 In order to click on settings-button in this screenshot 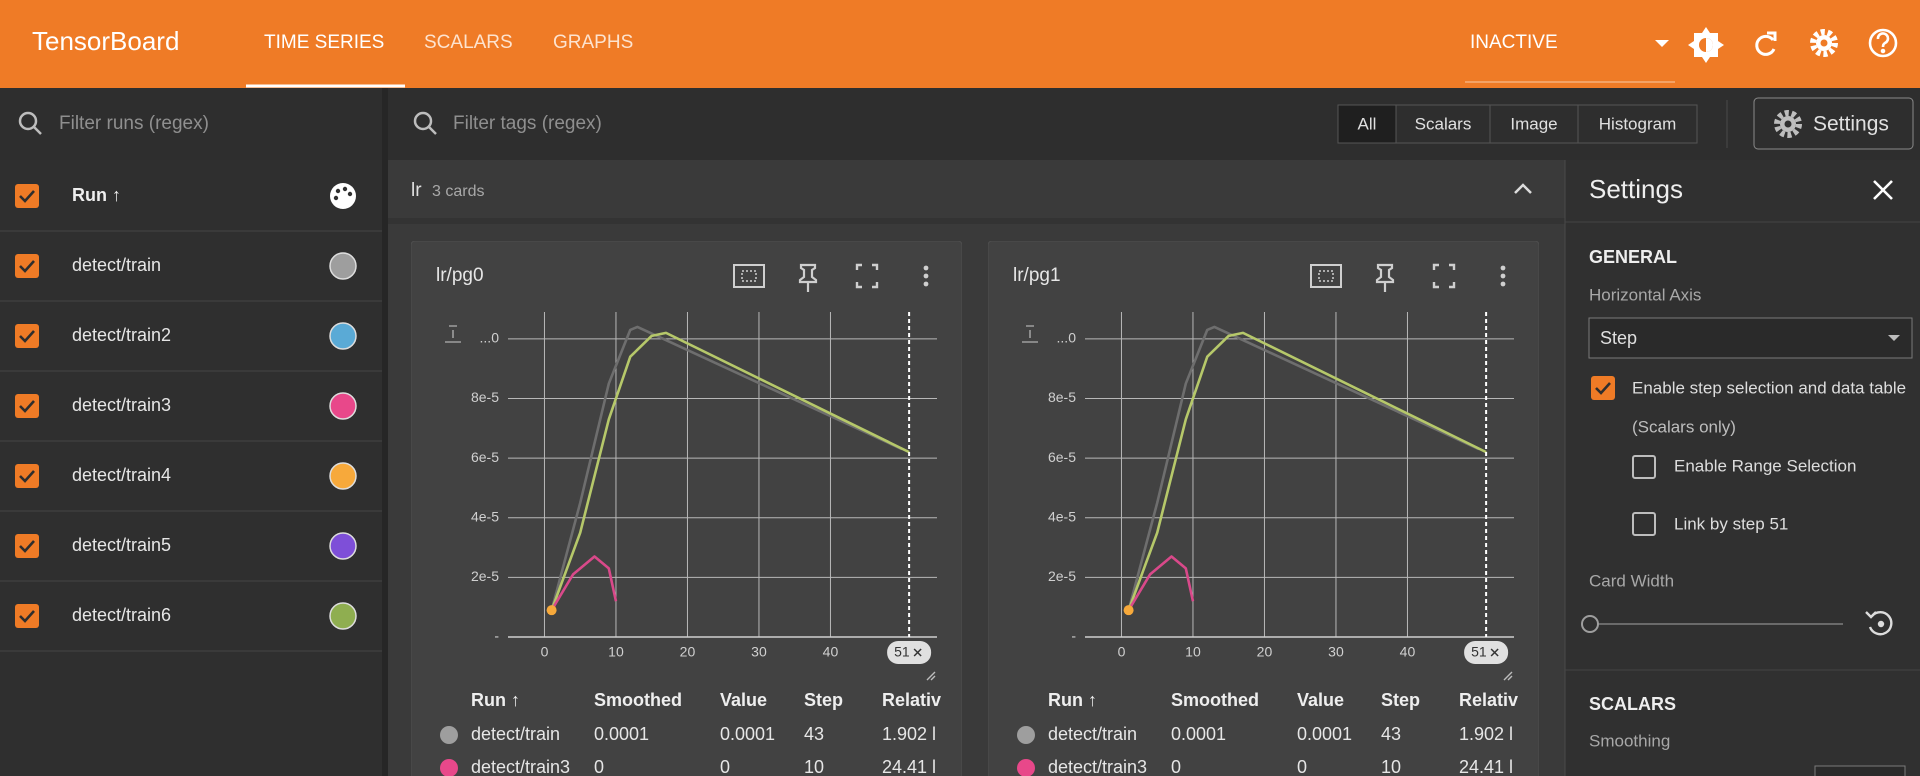, I will do `click(1833, 123)`.